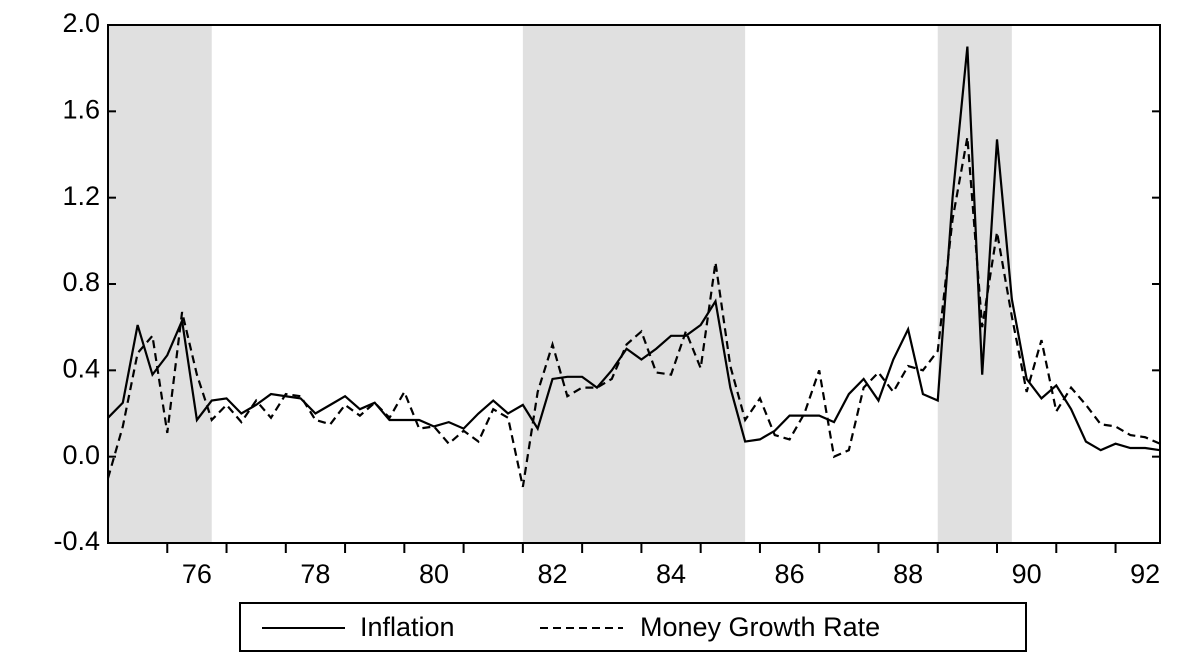 This screenshot has width=1179, height=659. What do you see at coordinates (760, 627) in the screenshot?
I see `legend-label: Money Growth Rate` at bounding box center [760, 627].